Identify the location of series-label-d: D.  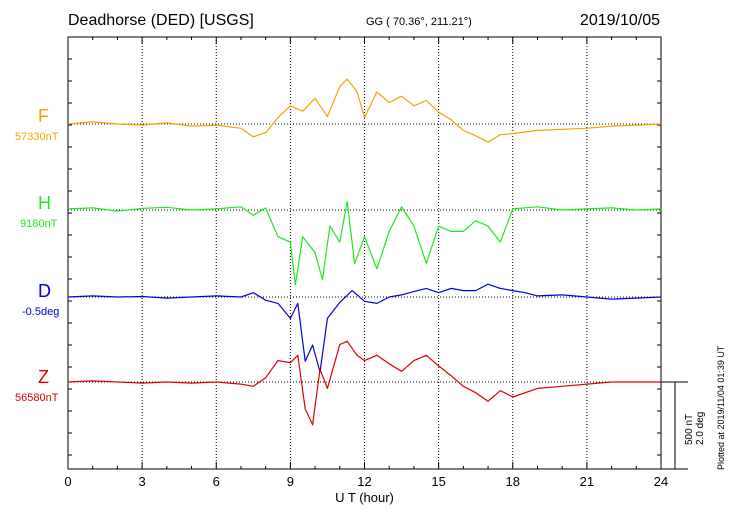
(44, 291).